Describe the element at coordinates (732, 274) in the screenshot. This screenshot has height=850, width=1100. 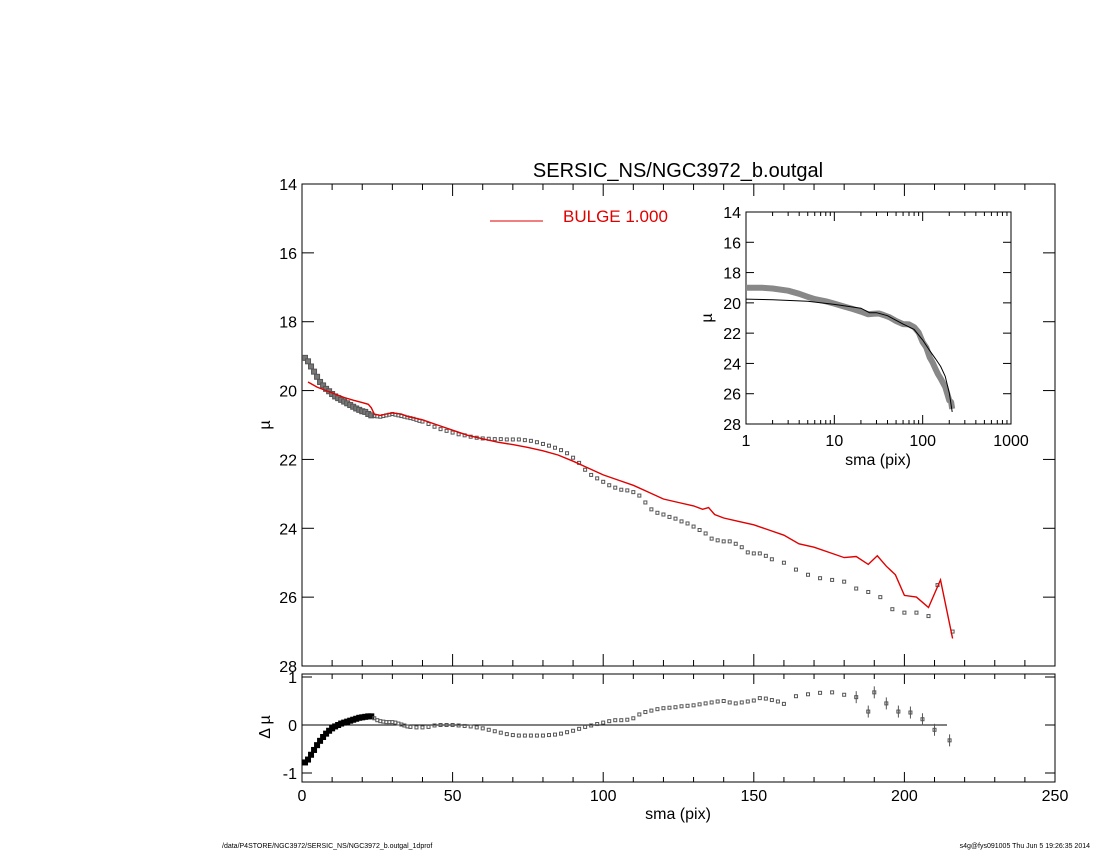
I see `inset-y-tick-label: 18` at that location.